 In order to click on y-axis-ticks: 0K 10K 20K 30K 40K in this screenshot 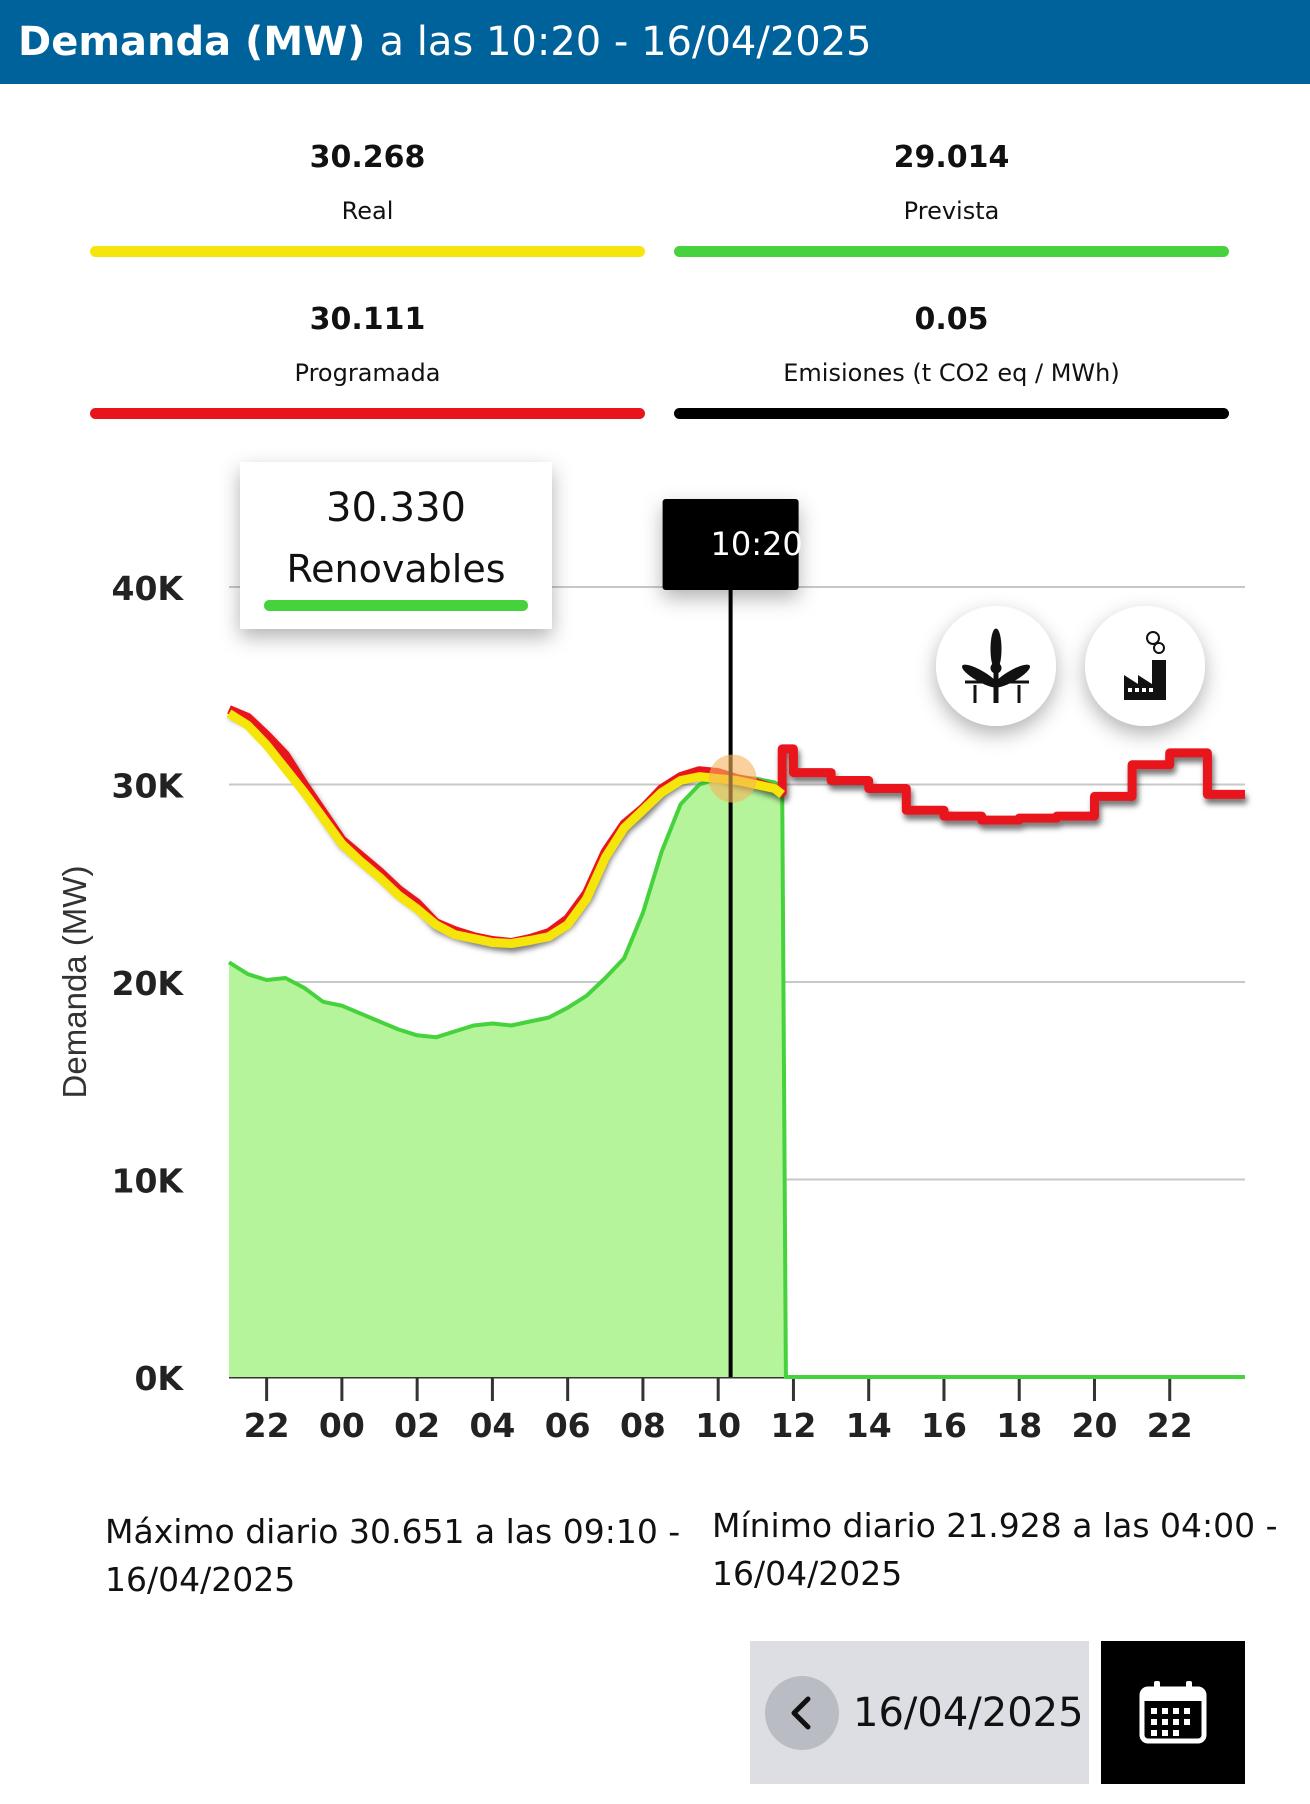, I will do `click(148, 983)`.